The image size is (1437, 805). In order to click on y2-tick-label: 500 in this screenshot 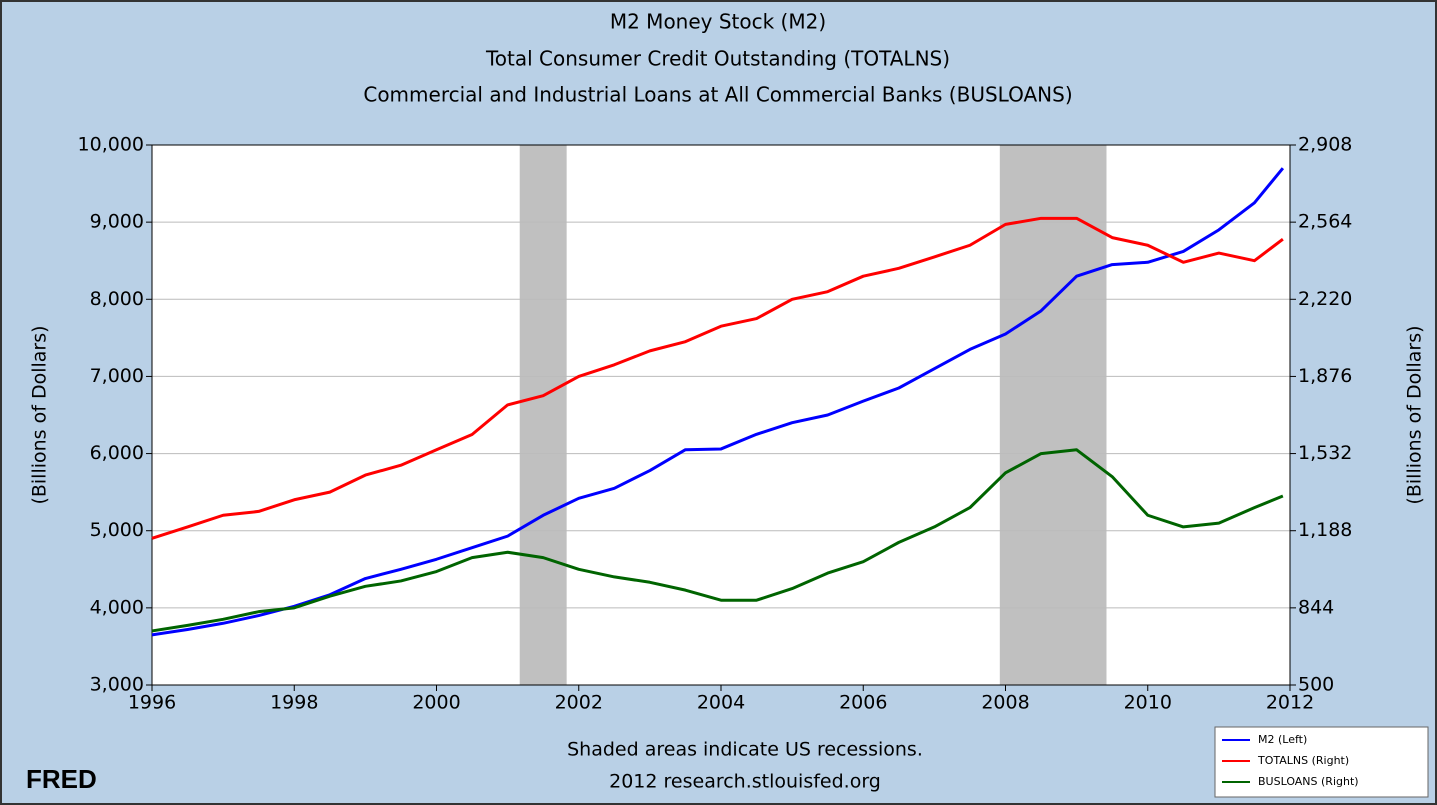, I will do `click(1316, 685)`.